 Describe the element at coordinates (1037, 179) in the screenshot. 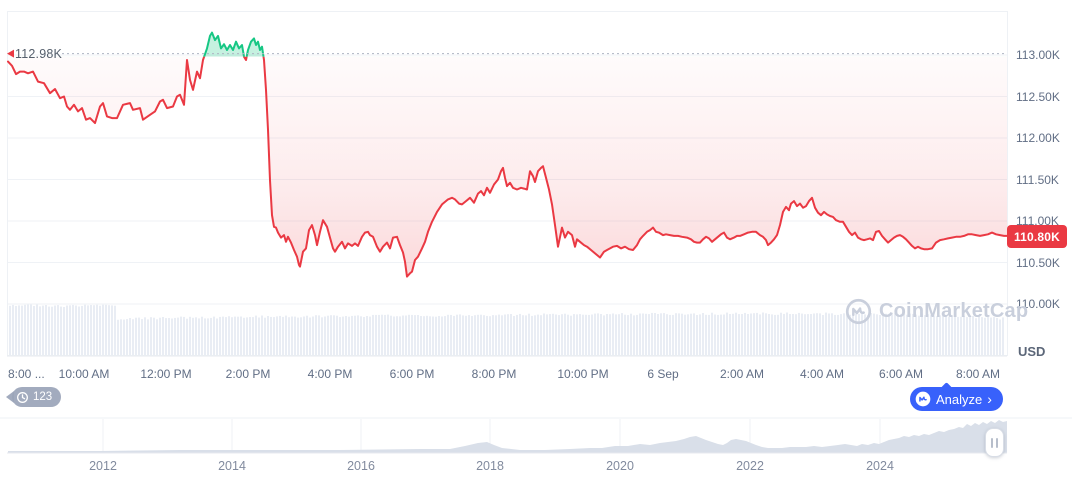

I see `y-axis-tick-label: 111.50K` at that location.